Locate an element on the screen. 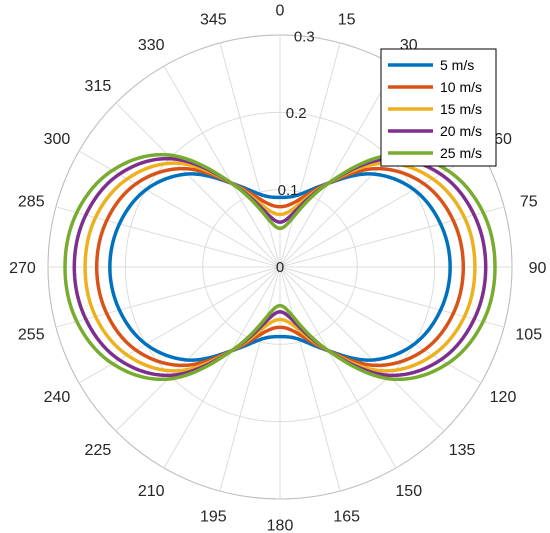  legend-label: 25 m/s is located at coordinates (461, 153).